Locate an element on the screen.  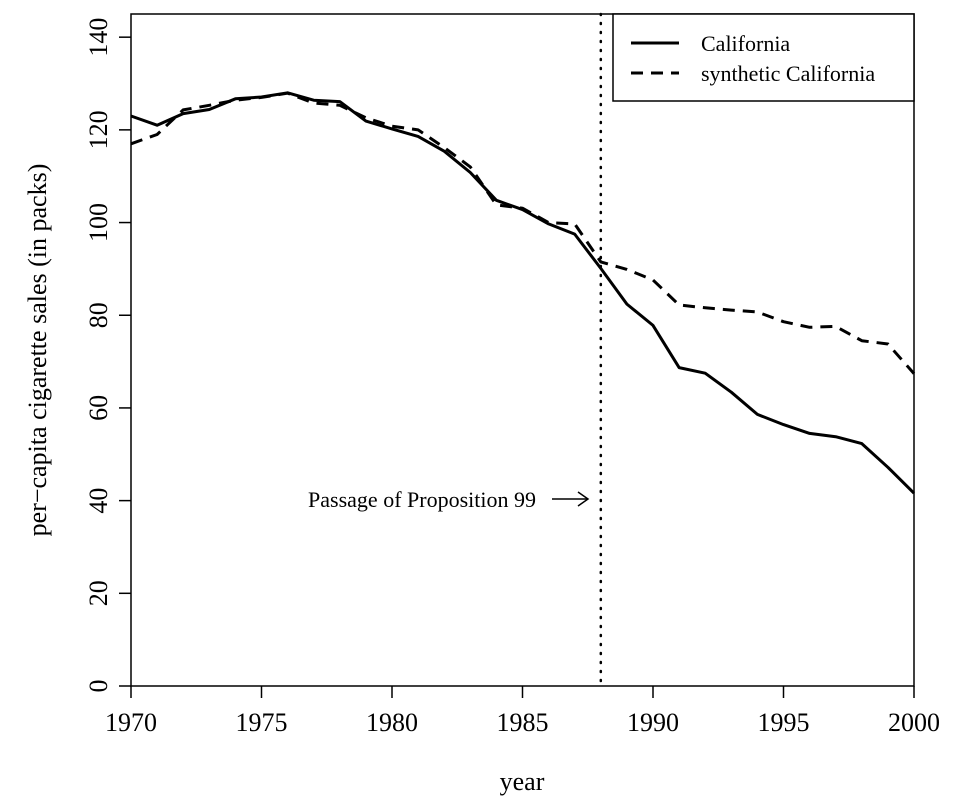
y-tick-label: 80 is located at coordinates (98, 315).